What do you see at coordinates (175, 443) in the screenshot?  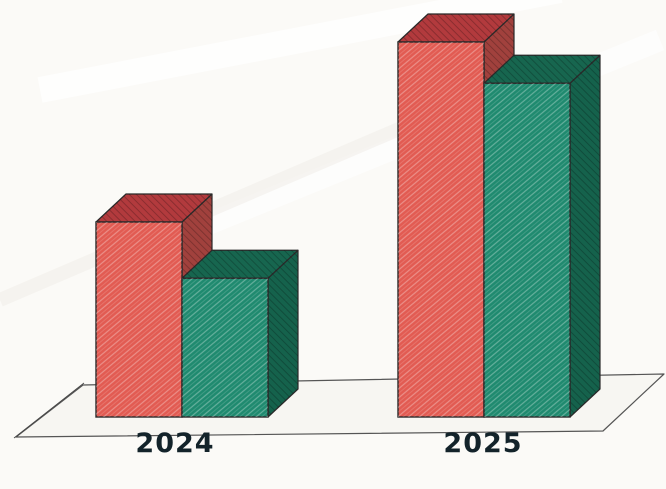 I see `category-label-2024: 2024` at bounding box center [175, 443].